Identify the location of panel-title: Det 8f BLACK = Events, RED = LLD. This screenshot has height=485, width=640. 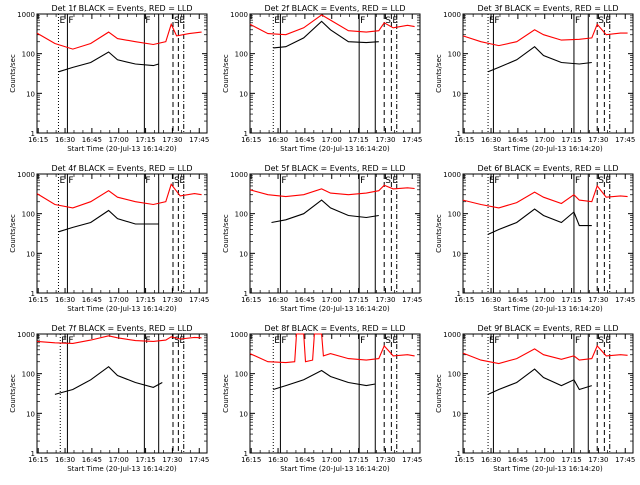
(334, 328).